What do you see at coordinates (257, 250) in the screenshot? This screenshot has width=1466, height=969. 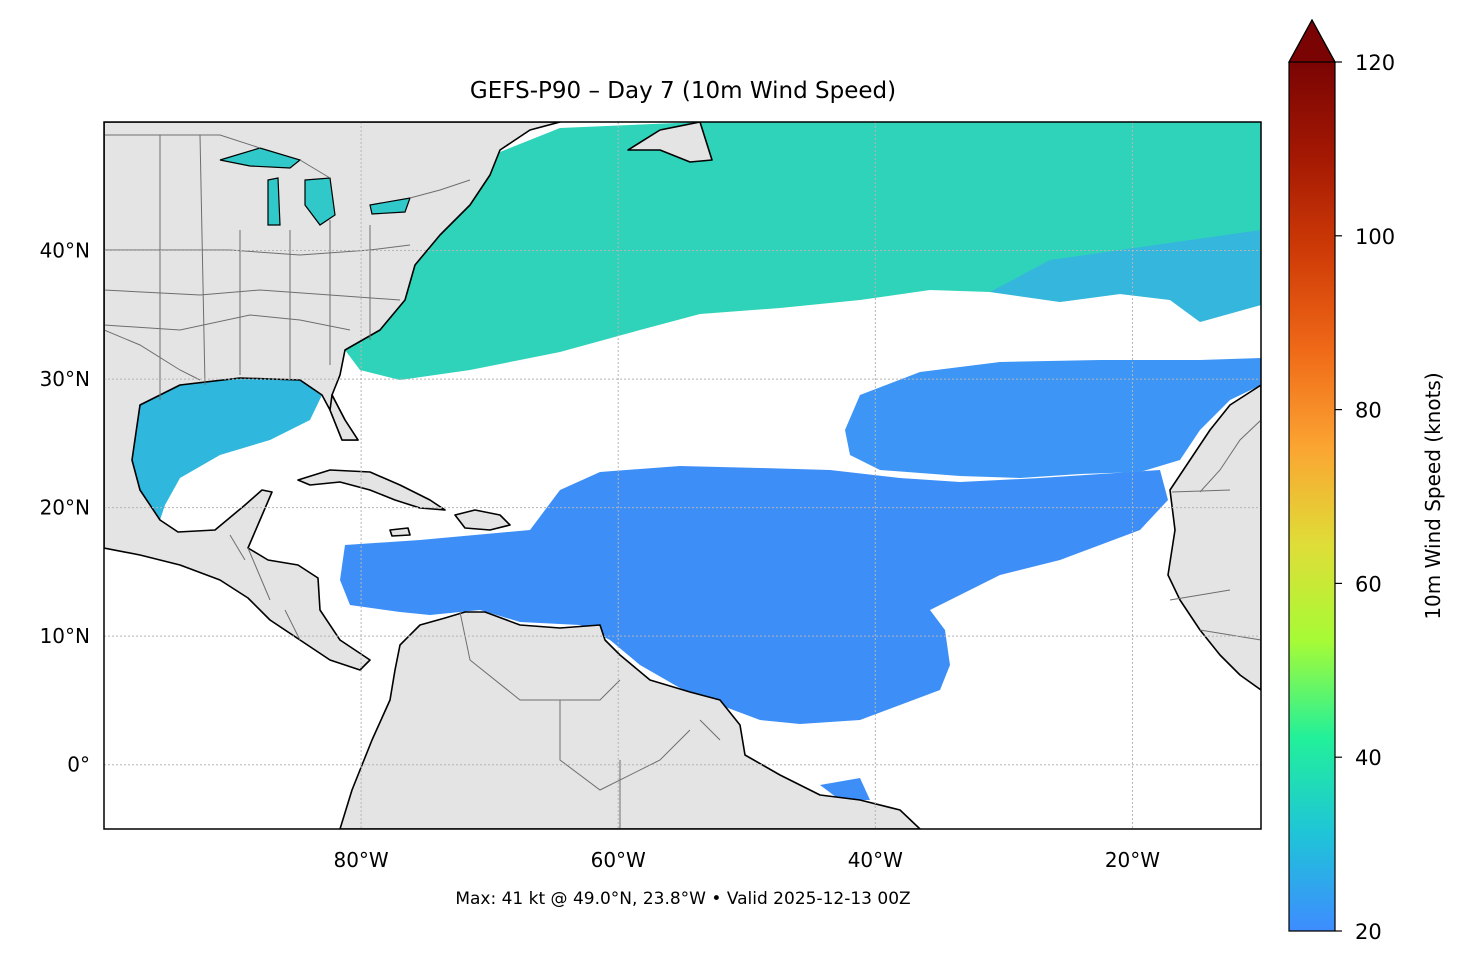 I see `border-us-states-row1` at bounding box center [257, 250].